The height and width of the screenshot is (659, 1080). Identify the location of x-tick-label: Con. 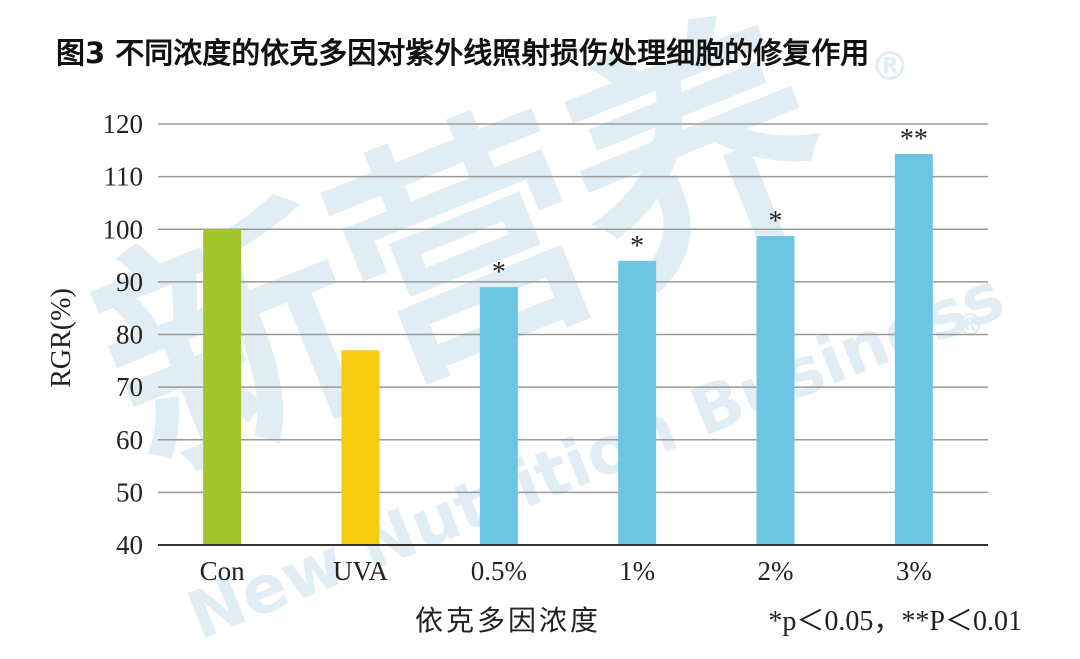
(223, 571).